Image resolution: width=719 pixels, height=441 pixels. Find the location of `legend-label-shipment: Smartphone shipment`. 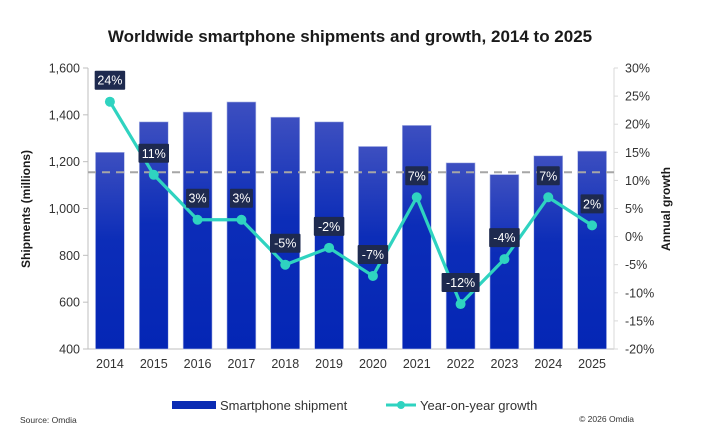

legend-label-shipment: Smartphone shipment is located at coordinates (284, 405).